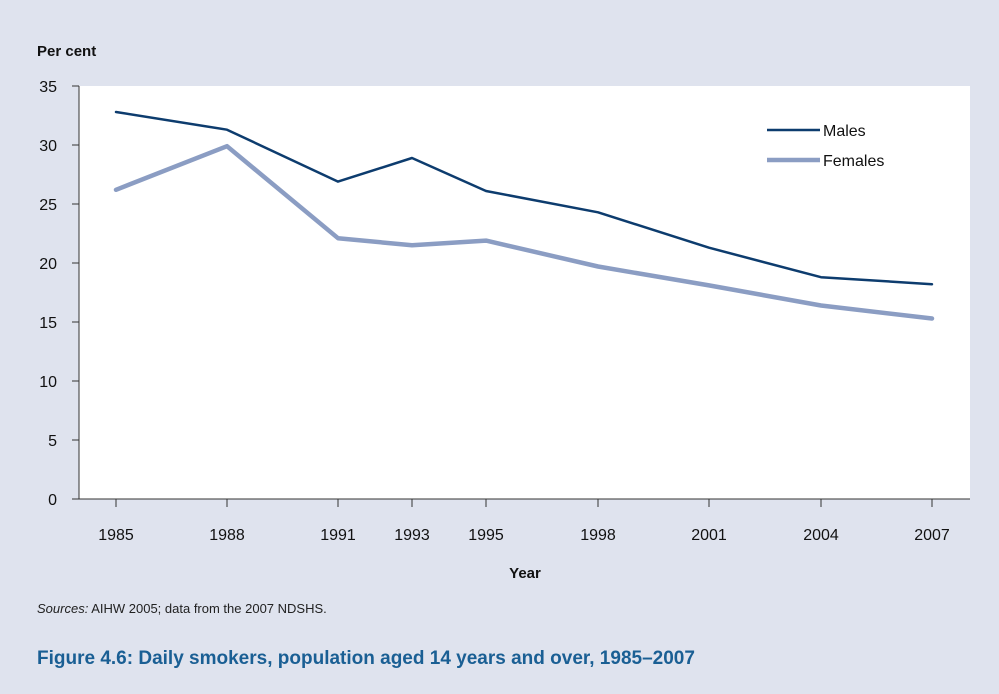 The width and height of the screenshot is (999, 694). What do you see at coordinates (48, 87) in the screenshot?
I see `y-tick-label: 35` at bounding box center [48, 87].